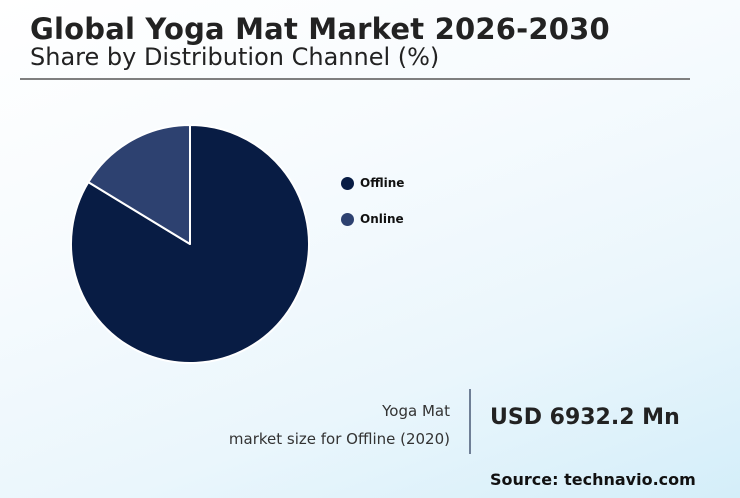 The width and height of the screenshot is (740, 498). Describe the element at coordinates (382, 219) in the screenshot. I see `legend-label: Online` at that location.